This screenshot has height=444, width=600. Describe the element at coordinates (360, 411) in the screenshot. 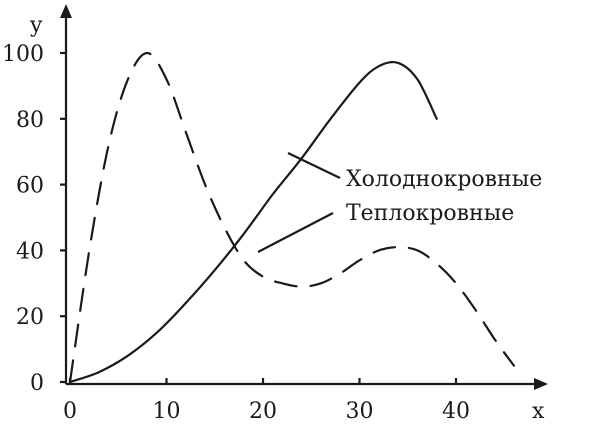

I see `x-tick-label: 30` at that location.